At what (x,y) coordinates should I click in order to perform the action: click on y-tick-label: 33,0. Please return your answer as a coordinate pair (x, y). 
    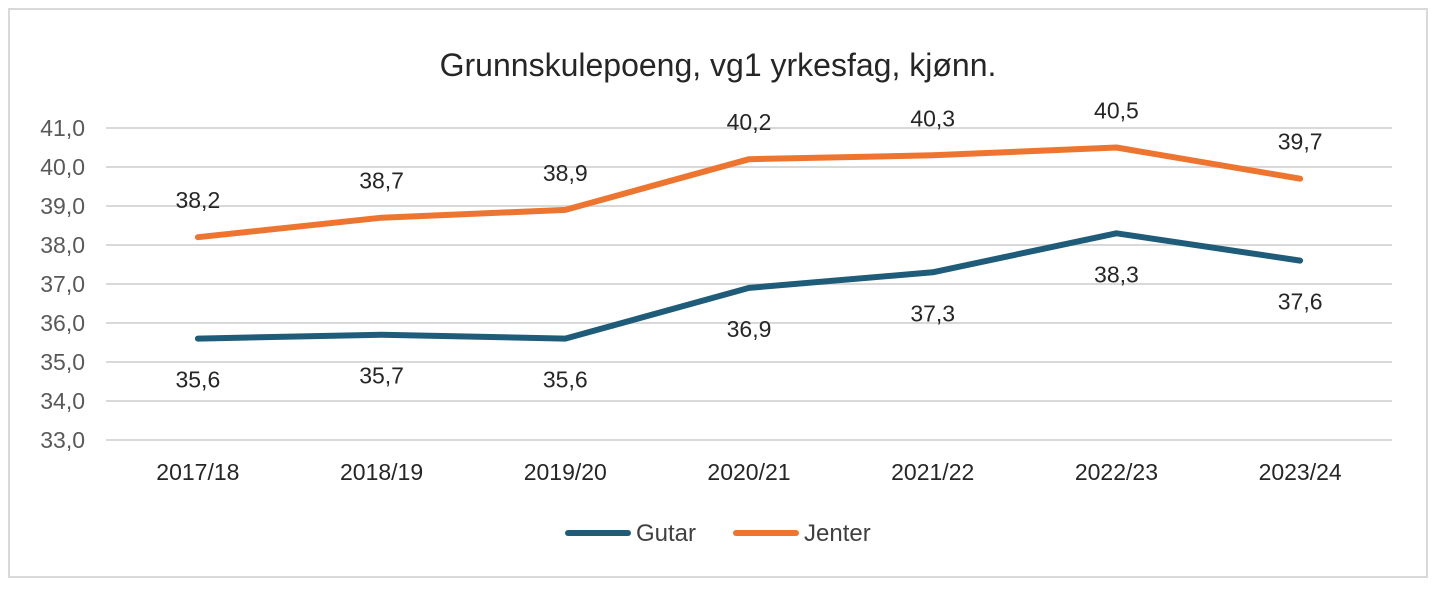
    Looking at the image, I should click on (62, 440).